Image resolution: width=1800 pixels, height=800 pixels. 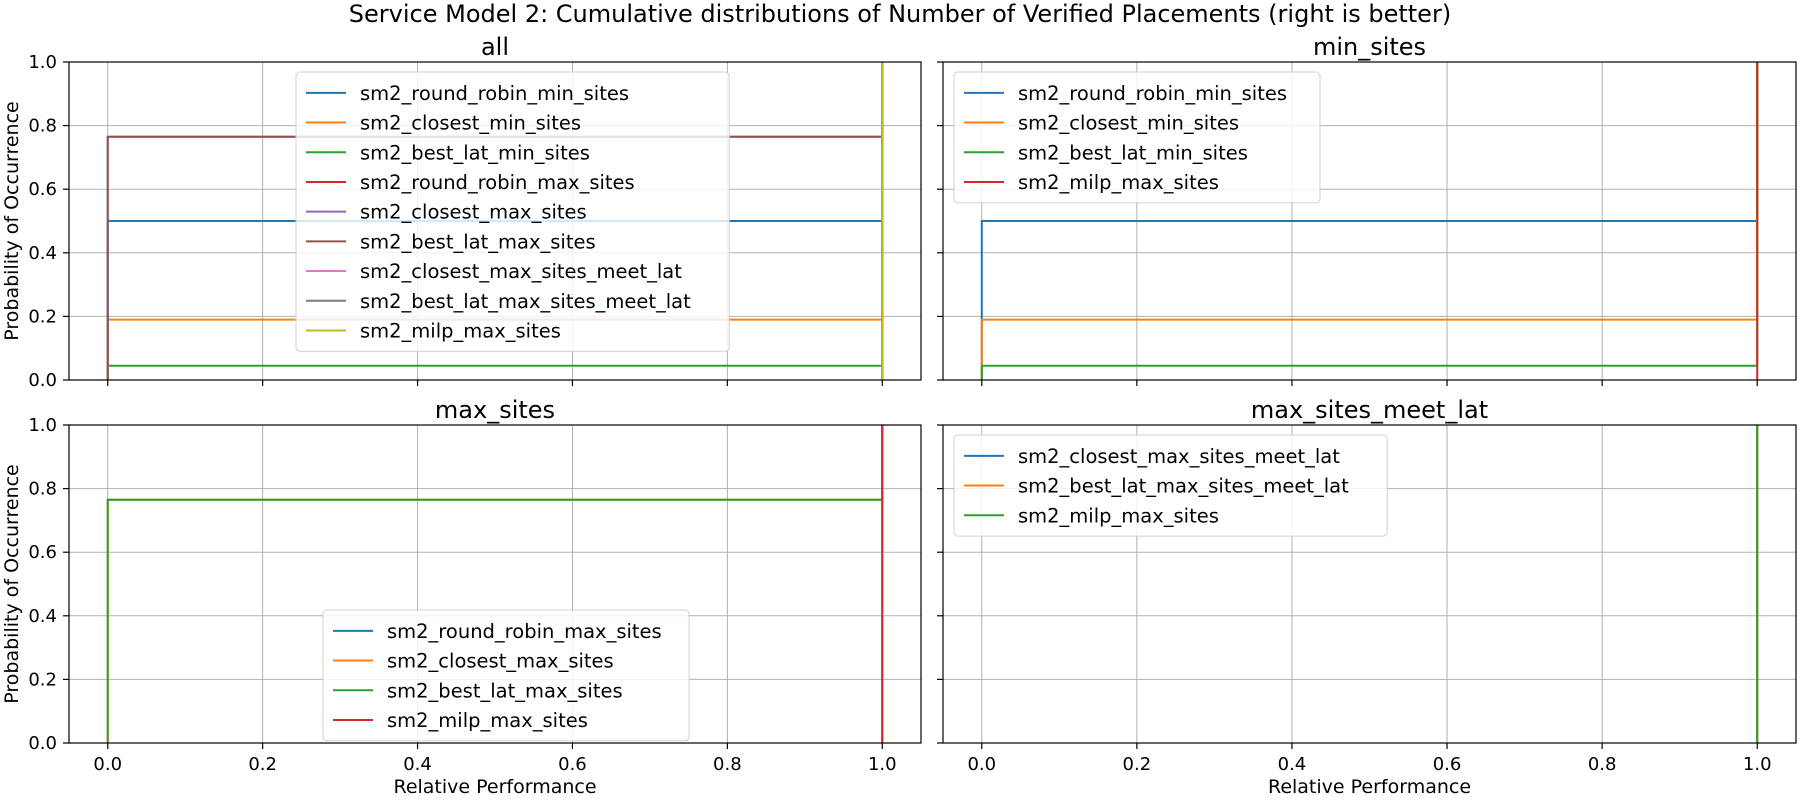 I want to click on panel-title: max_sites_meet_lat, so click(x=1369, y=410).